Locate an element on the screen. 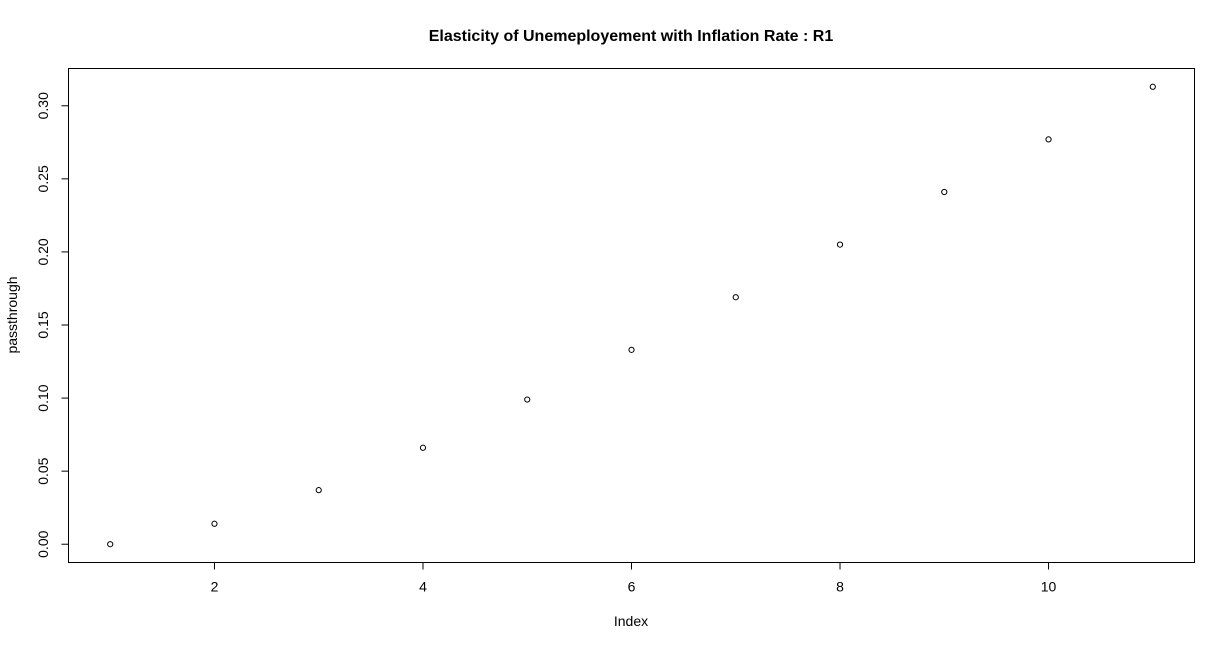 This screenshot has height=647, width=1229. y-axis-label: passthrough is located at coordinates (12, 314).